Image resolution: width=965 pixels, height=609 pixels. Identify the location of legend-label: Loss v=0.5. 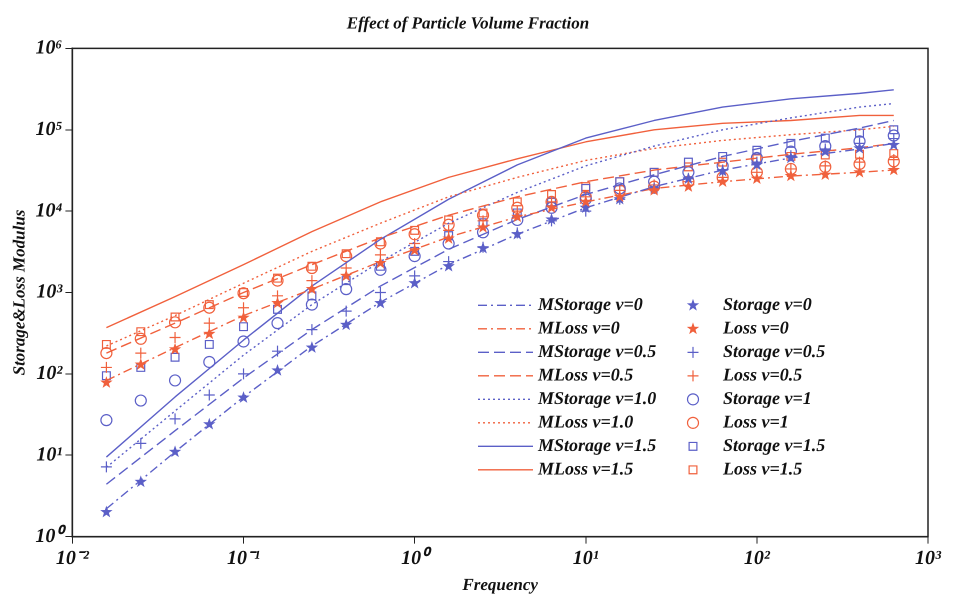
(762, 374).